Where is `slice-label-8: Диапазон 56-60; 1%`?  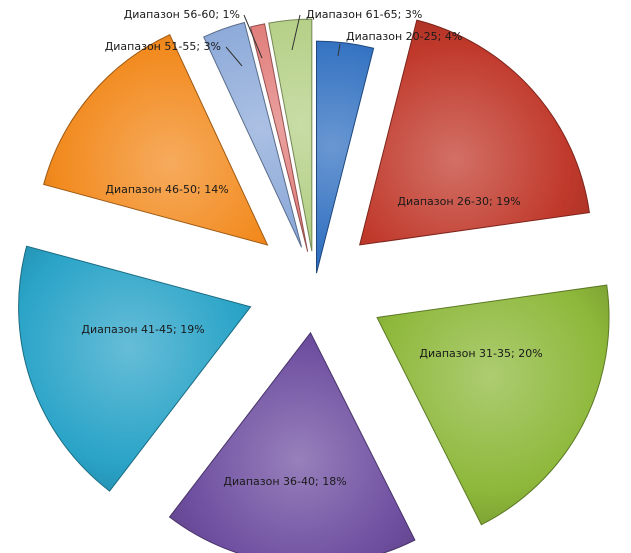
slice-label-8: Диапазон 56-60; 1% is located at coordinates (182, 14).